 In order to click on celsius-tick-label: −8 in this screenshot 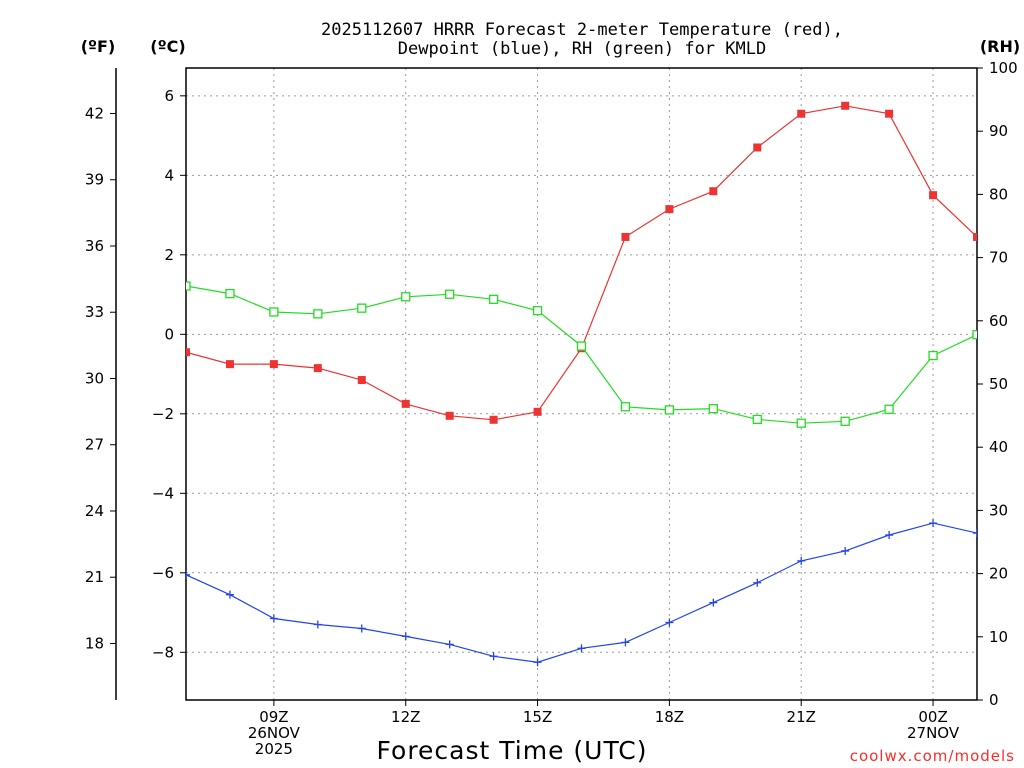, I will do `click(163, 652)`.